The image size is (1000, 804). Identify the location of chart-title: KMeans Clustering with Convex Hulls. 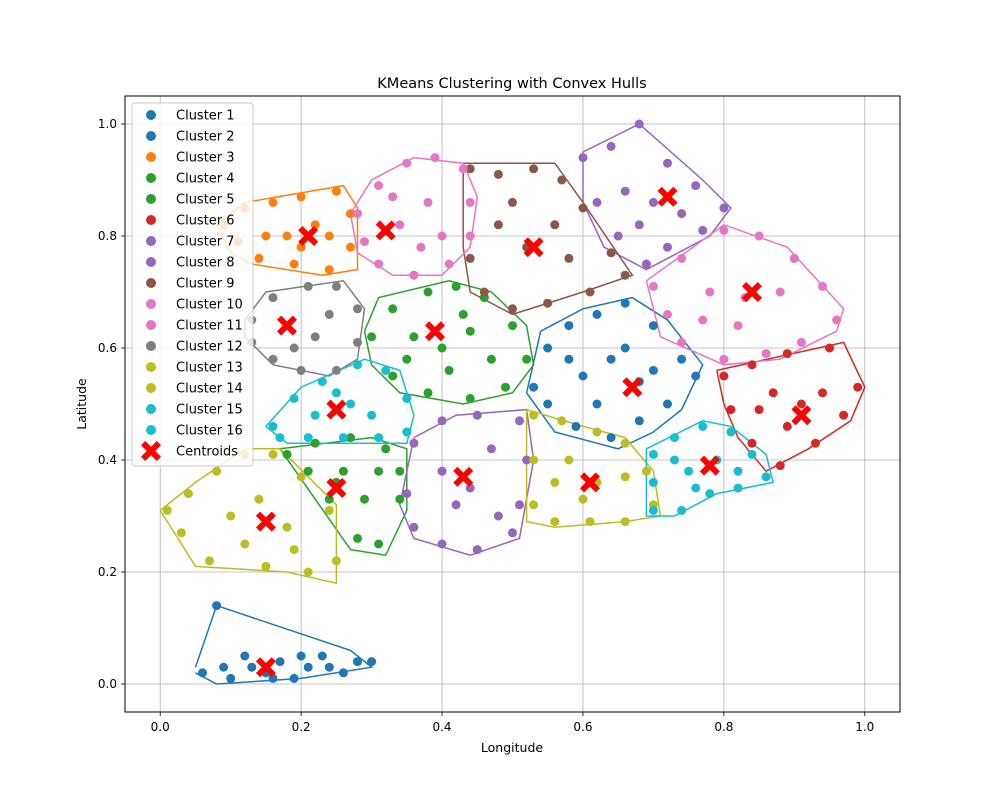
(511, 84).